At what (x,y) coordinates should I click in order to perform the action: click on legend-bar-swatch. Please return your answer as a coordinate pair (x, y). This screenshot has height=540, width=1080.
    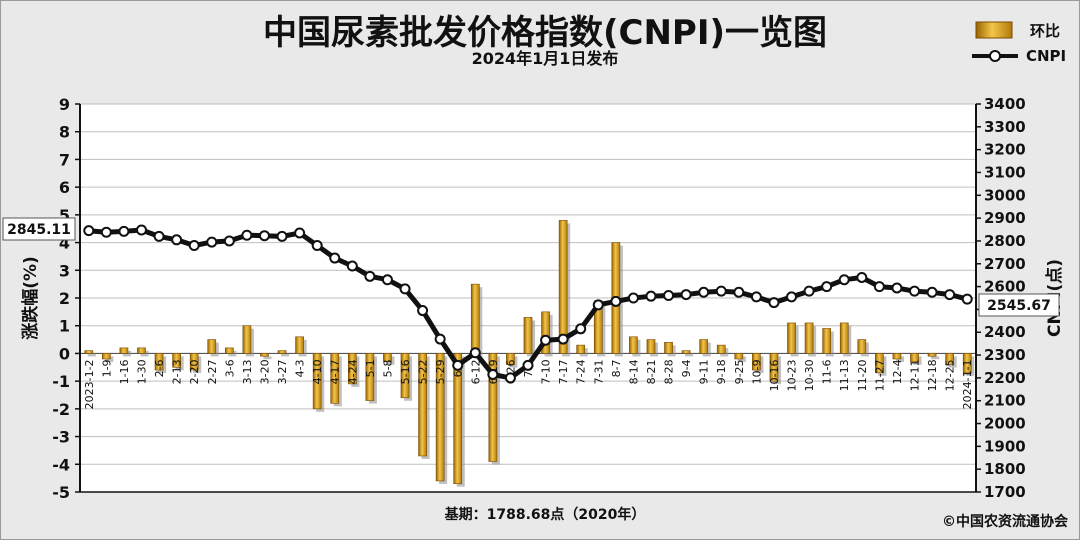
    Looking at the image, I should click on (994, 30).